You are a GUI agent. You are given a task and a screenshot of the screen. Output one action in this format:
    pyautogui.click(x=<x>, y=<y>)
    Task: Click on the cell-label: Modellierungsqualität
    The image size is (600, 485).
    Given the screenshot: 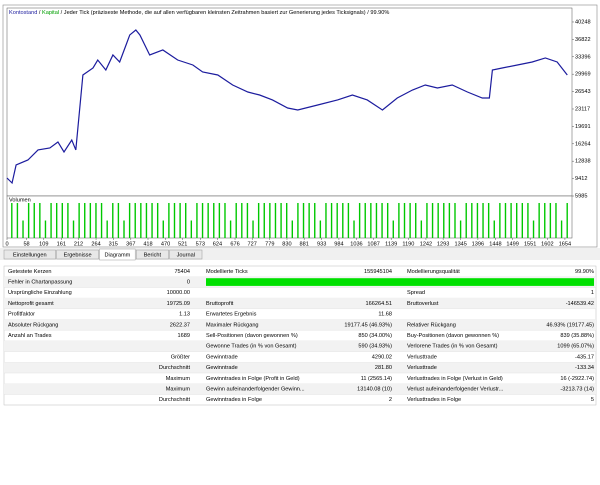 What is the action you would take?
    pyautogui.click(x=433, y=272)
    